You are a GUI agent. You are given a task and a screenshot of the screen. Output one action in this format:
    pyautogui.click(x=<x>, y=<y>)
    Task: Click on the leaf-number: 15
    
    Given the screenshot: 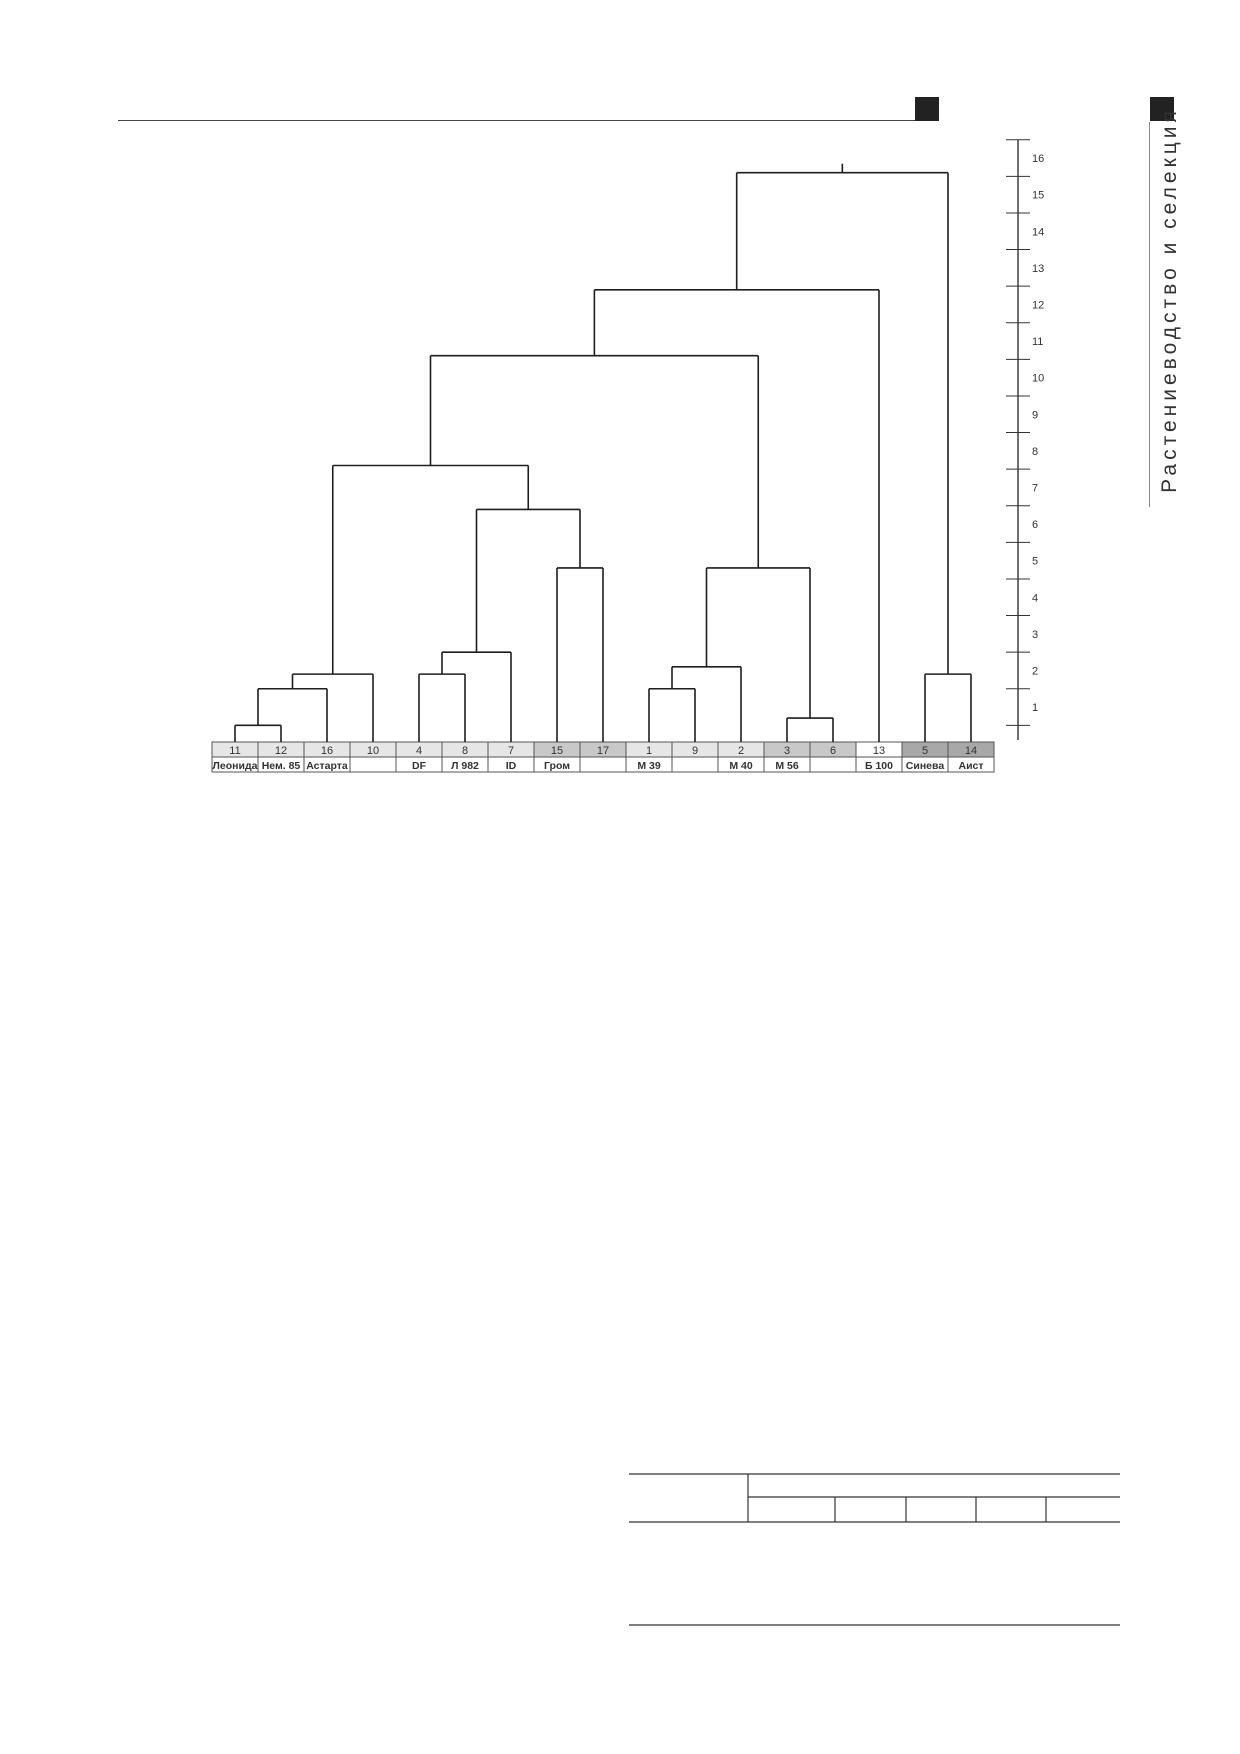 What is the action you would take?
    pyautogui.click(x=557, y=751)
    